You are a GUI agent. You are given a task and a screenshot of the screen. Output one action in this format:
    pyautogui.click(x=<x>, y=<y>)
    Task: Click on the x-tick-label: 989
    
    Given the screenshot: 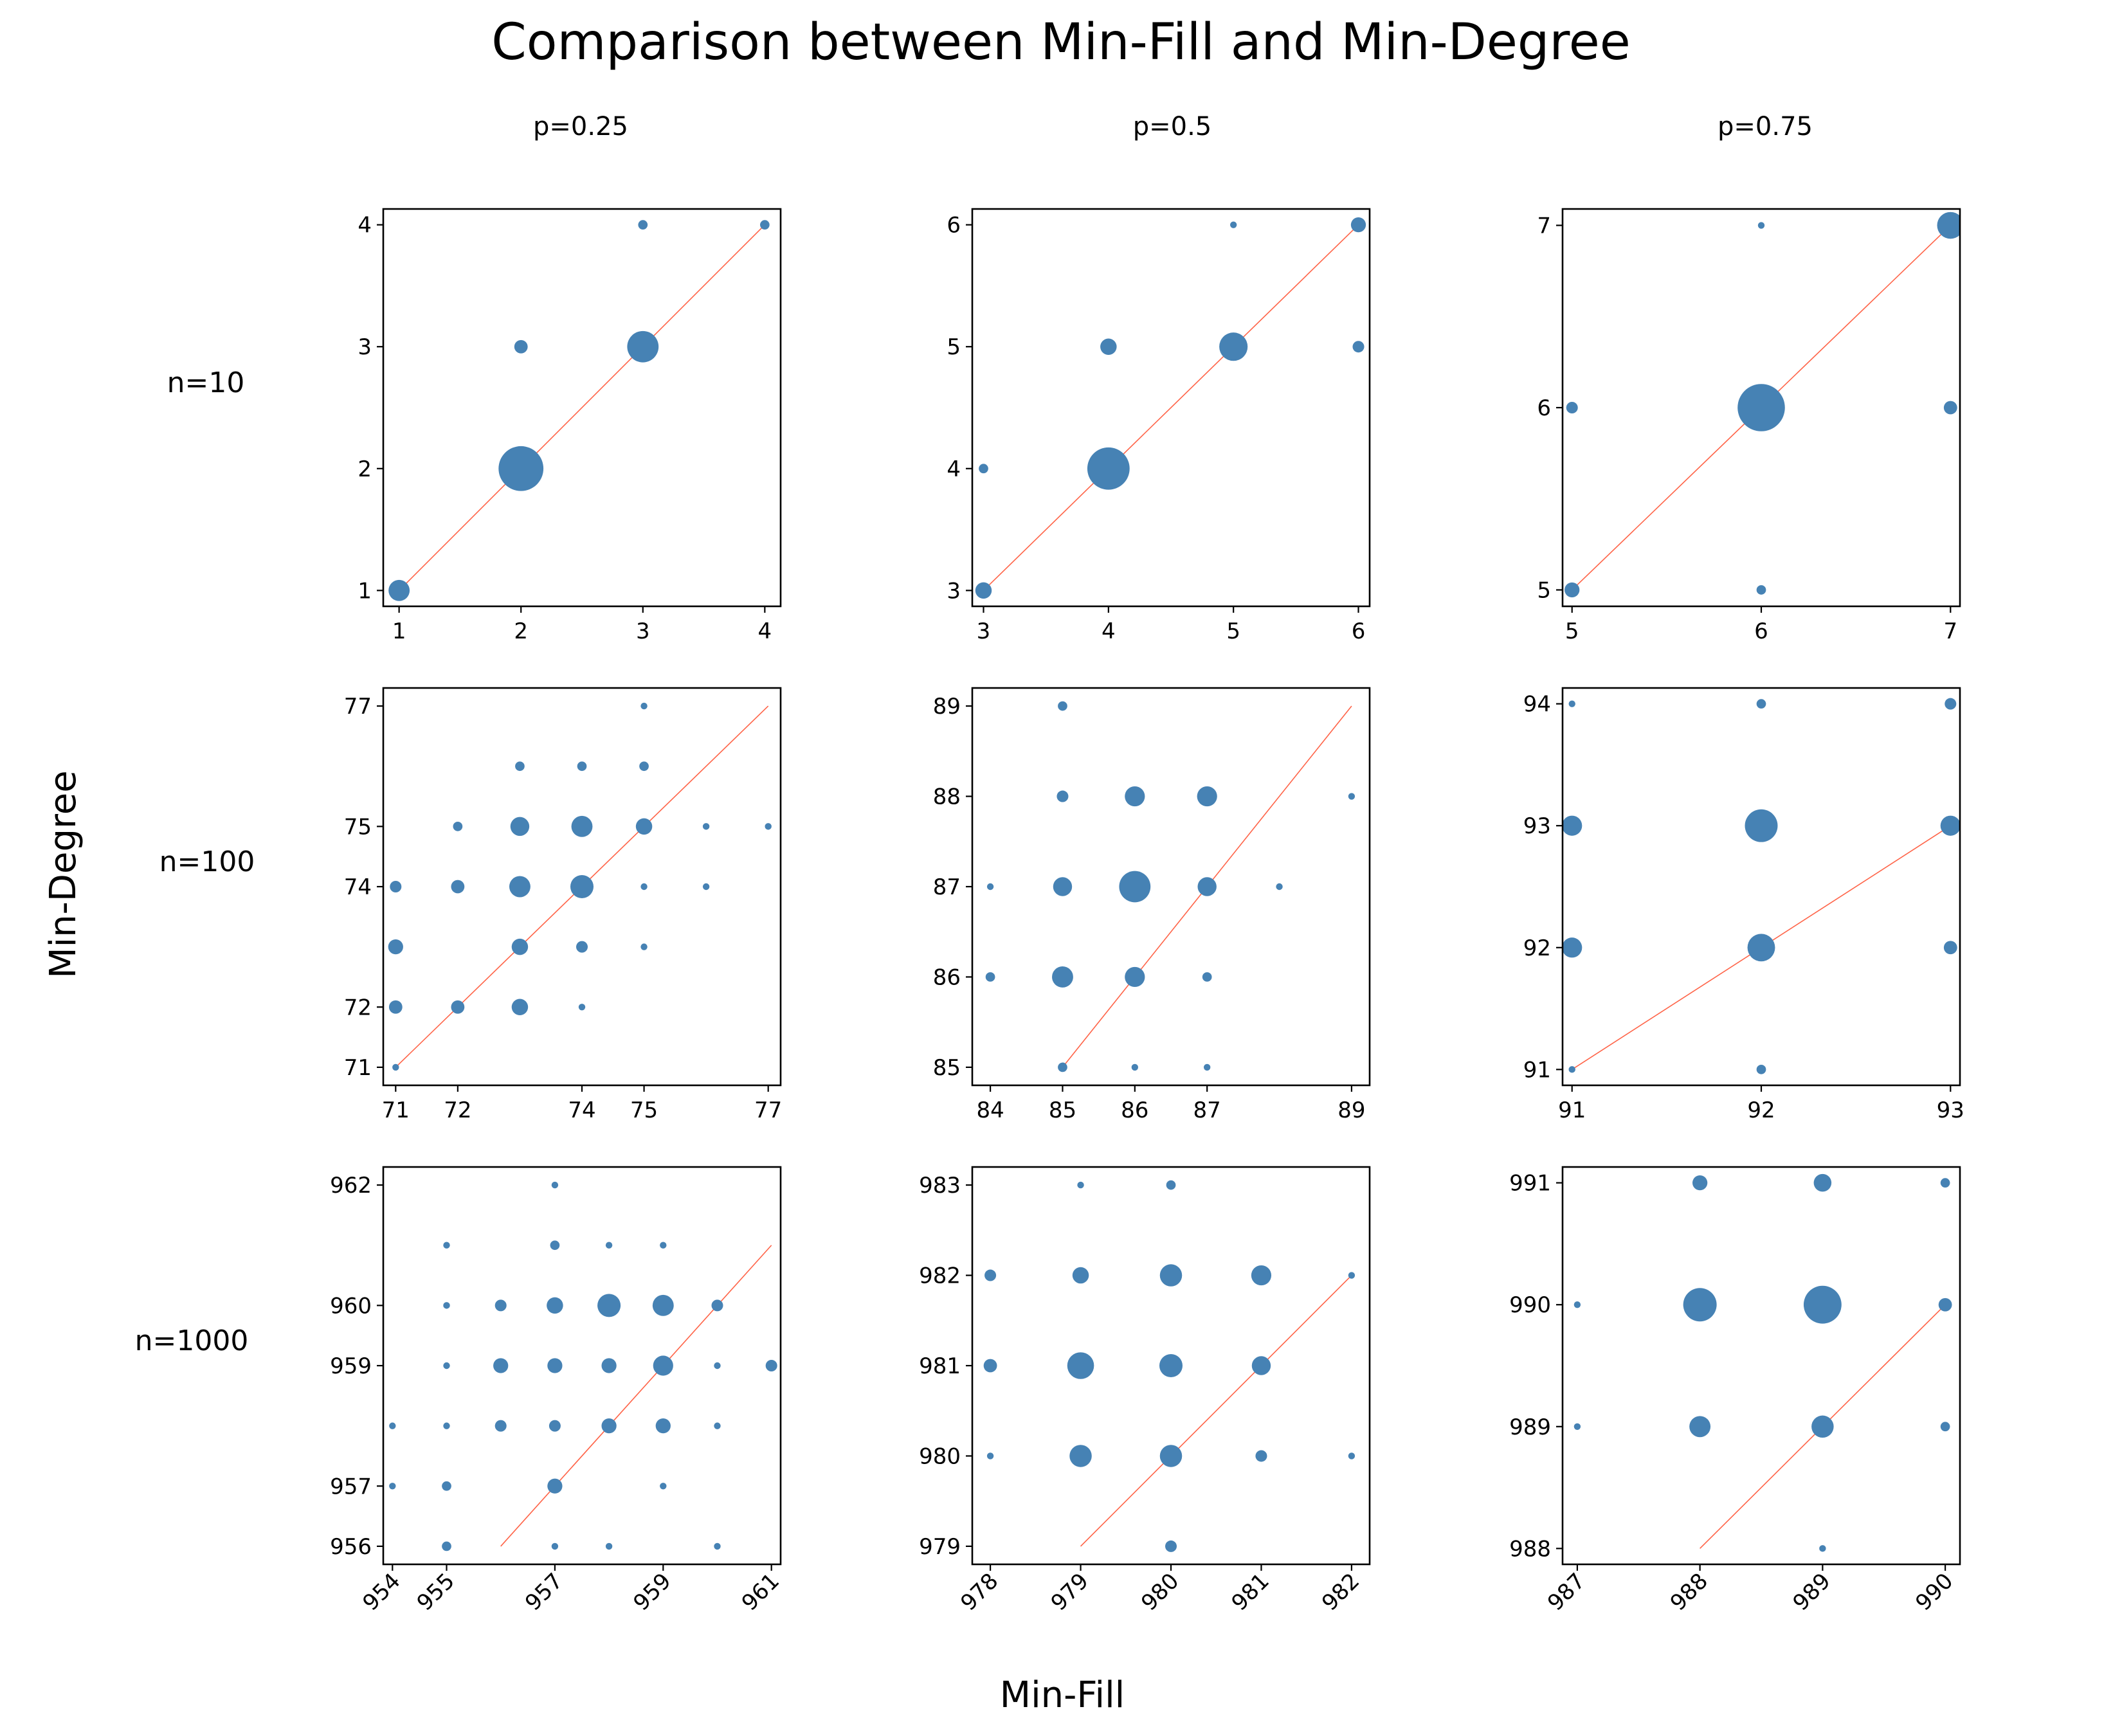 What is the action you would take?
    pyautogui.click(x=1812, y=1592)
    